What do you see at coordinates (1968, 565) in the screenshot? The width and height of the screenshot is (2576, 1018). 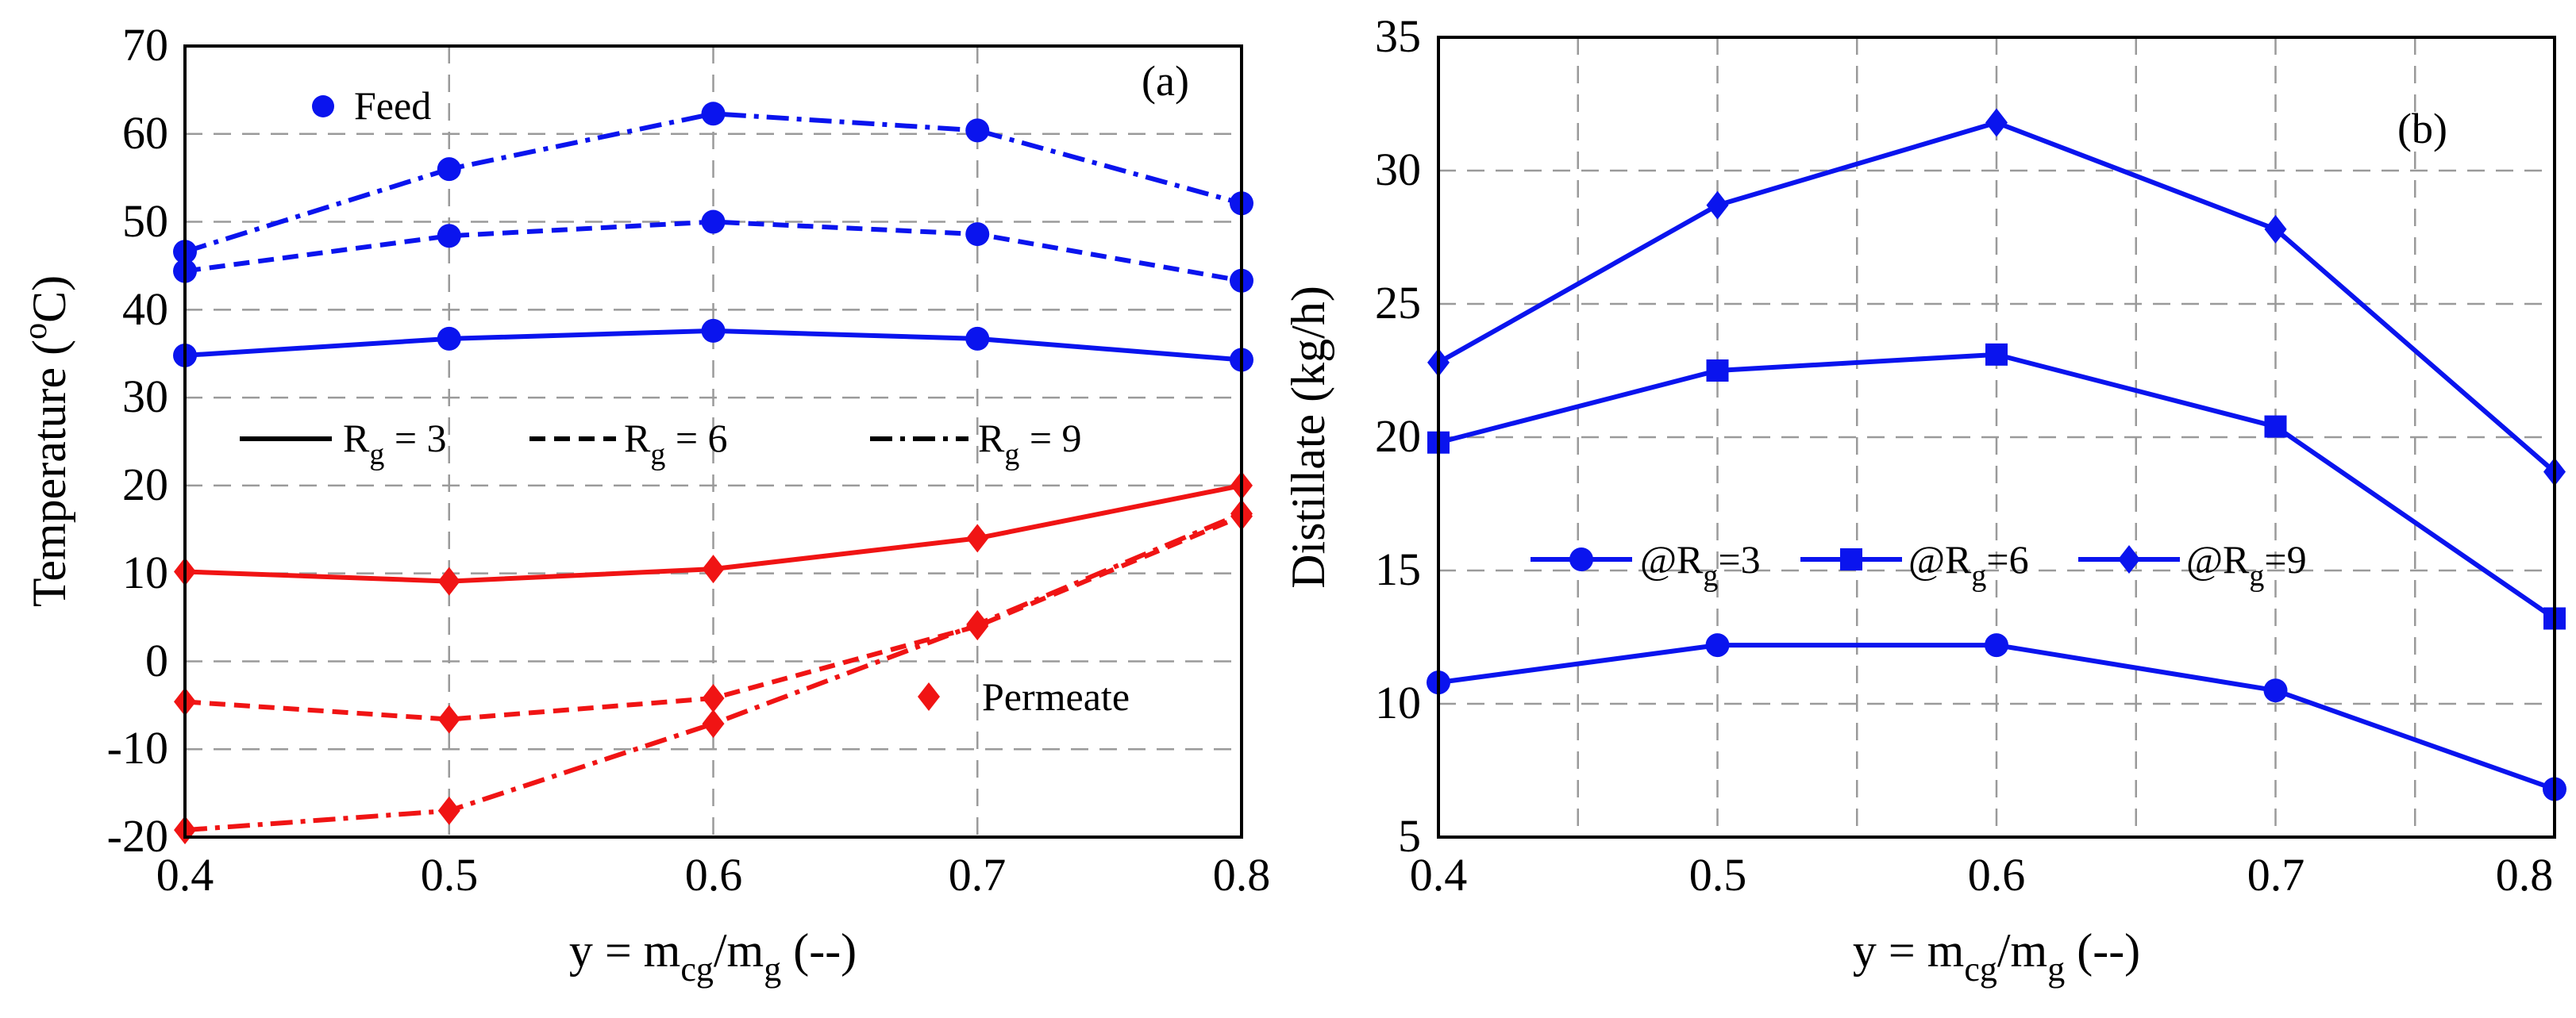 I see `legend-b-rg6-label: @Rg=6` at bounding box center [1968, 565].